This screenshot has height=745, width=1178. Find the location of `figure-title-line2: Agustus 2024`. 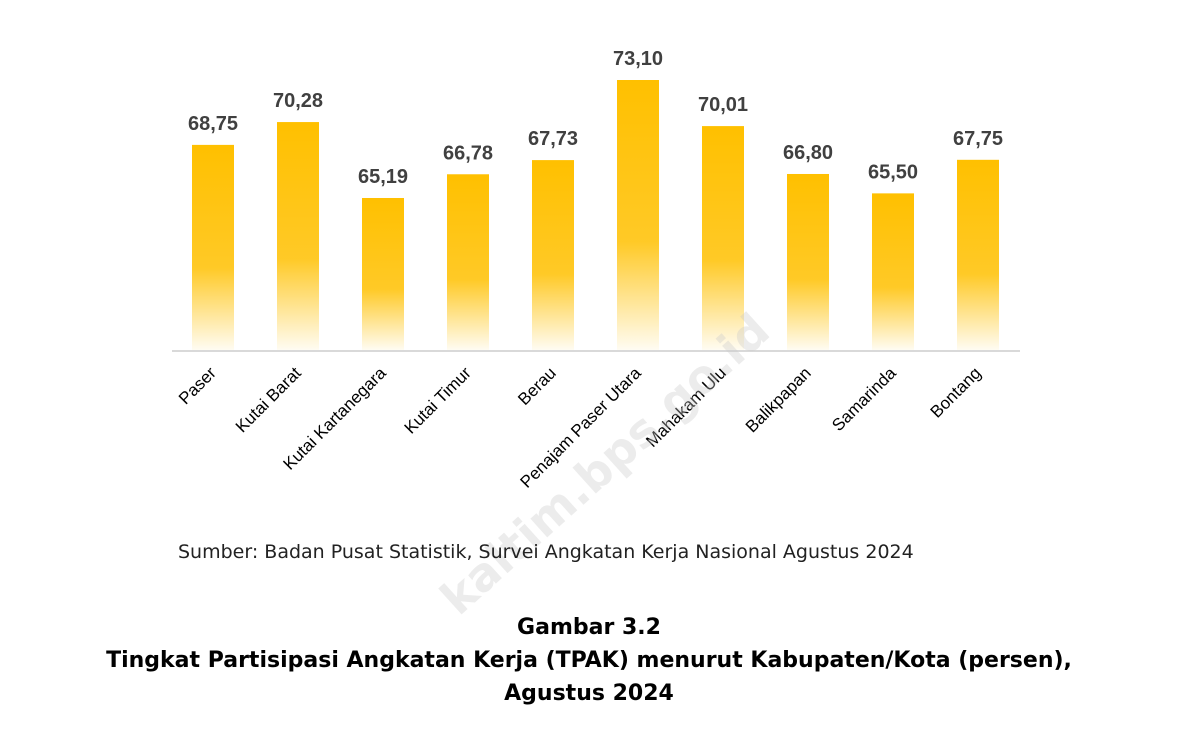

figure-title-line2: Agustus 2024 is located at coordinates (589, 693).